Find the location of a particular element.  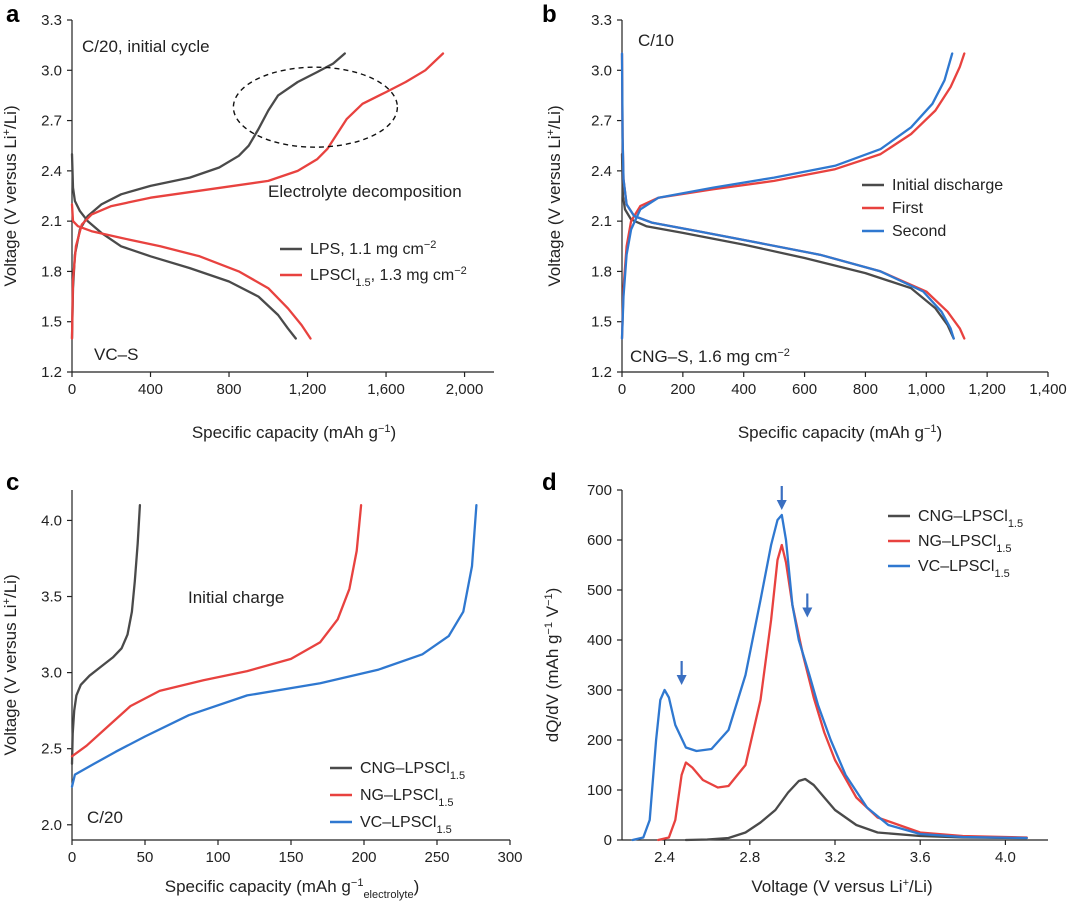

y-tick-label: 2.0 is located at coordinates (51, 825).